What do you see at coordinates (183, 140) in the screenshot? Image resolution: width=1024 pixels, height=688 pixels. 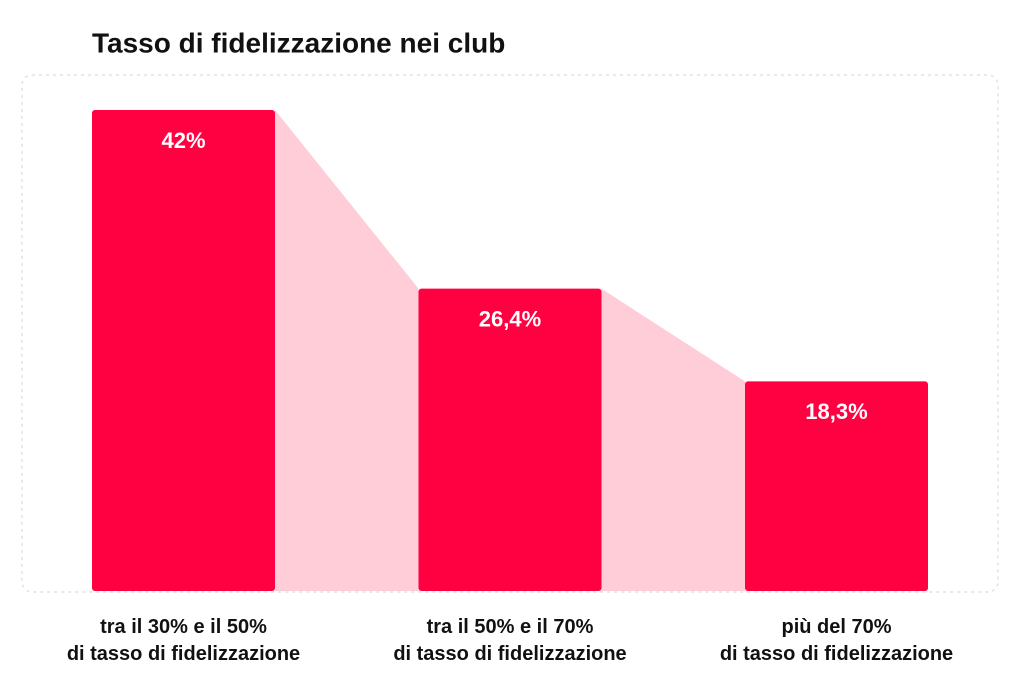 I see `value-label: 42%` at bounding box center [183, 140].